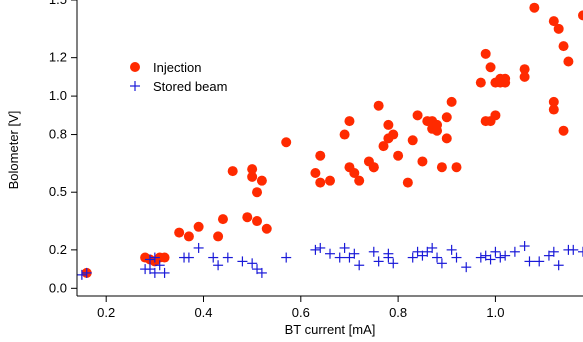 The image size is (583, 342). I want to click on legend-injection-label: Injection, so click(177, 67).